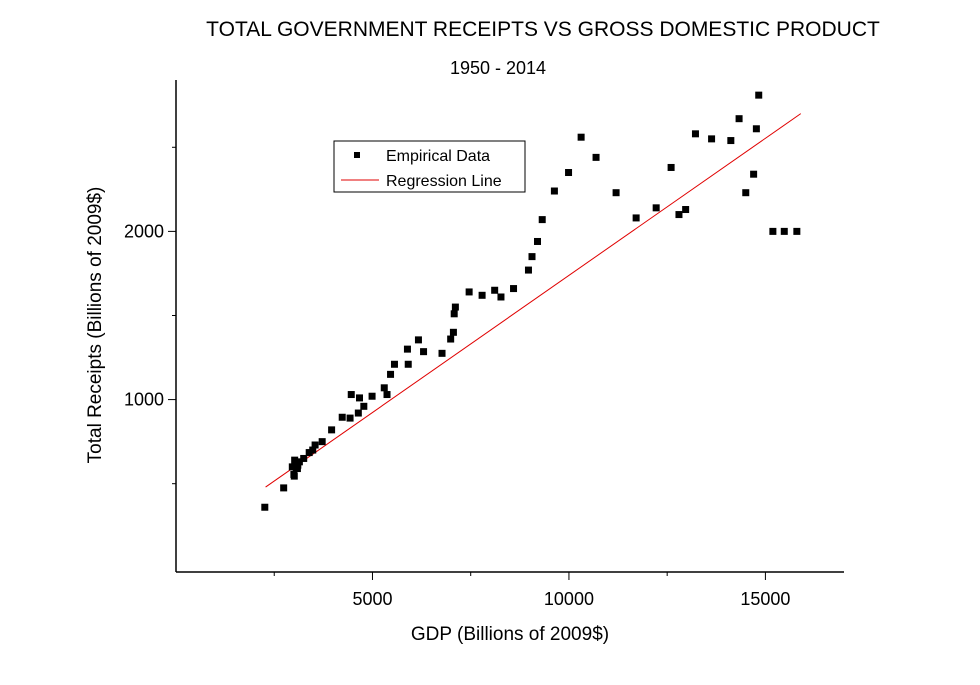 This screenshot has width=980, height=685. I want to click on y-tick-label: 1000, so click(144, 400).